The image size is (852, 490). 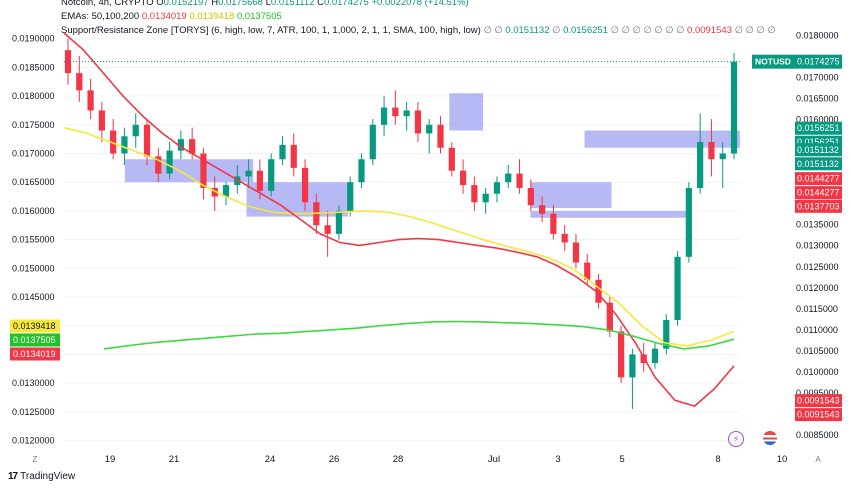 What do you see at coordinates (817, 267) in the screenshot?
I see `right-axis-tick: 0.0125000` at bounding box center [817, 267].